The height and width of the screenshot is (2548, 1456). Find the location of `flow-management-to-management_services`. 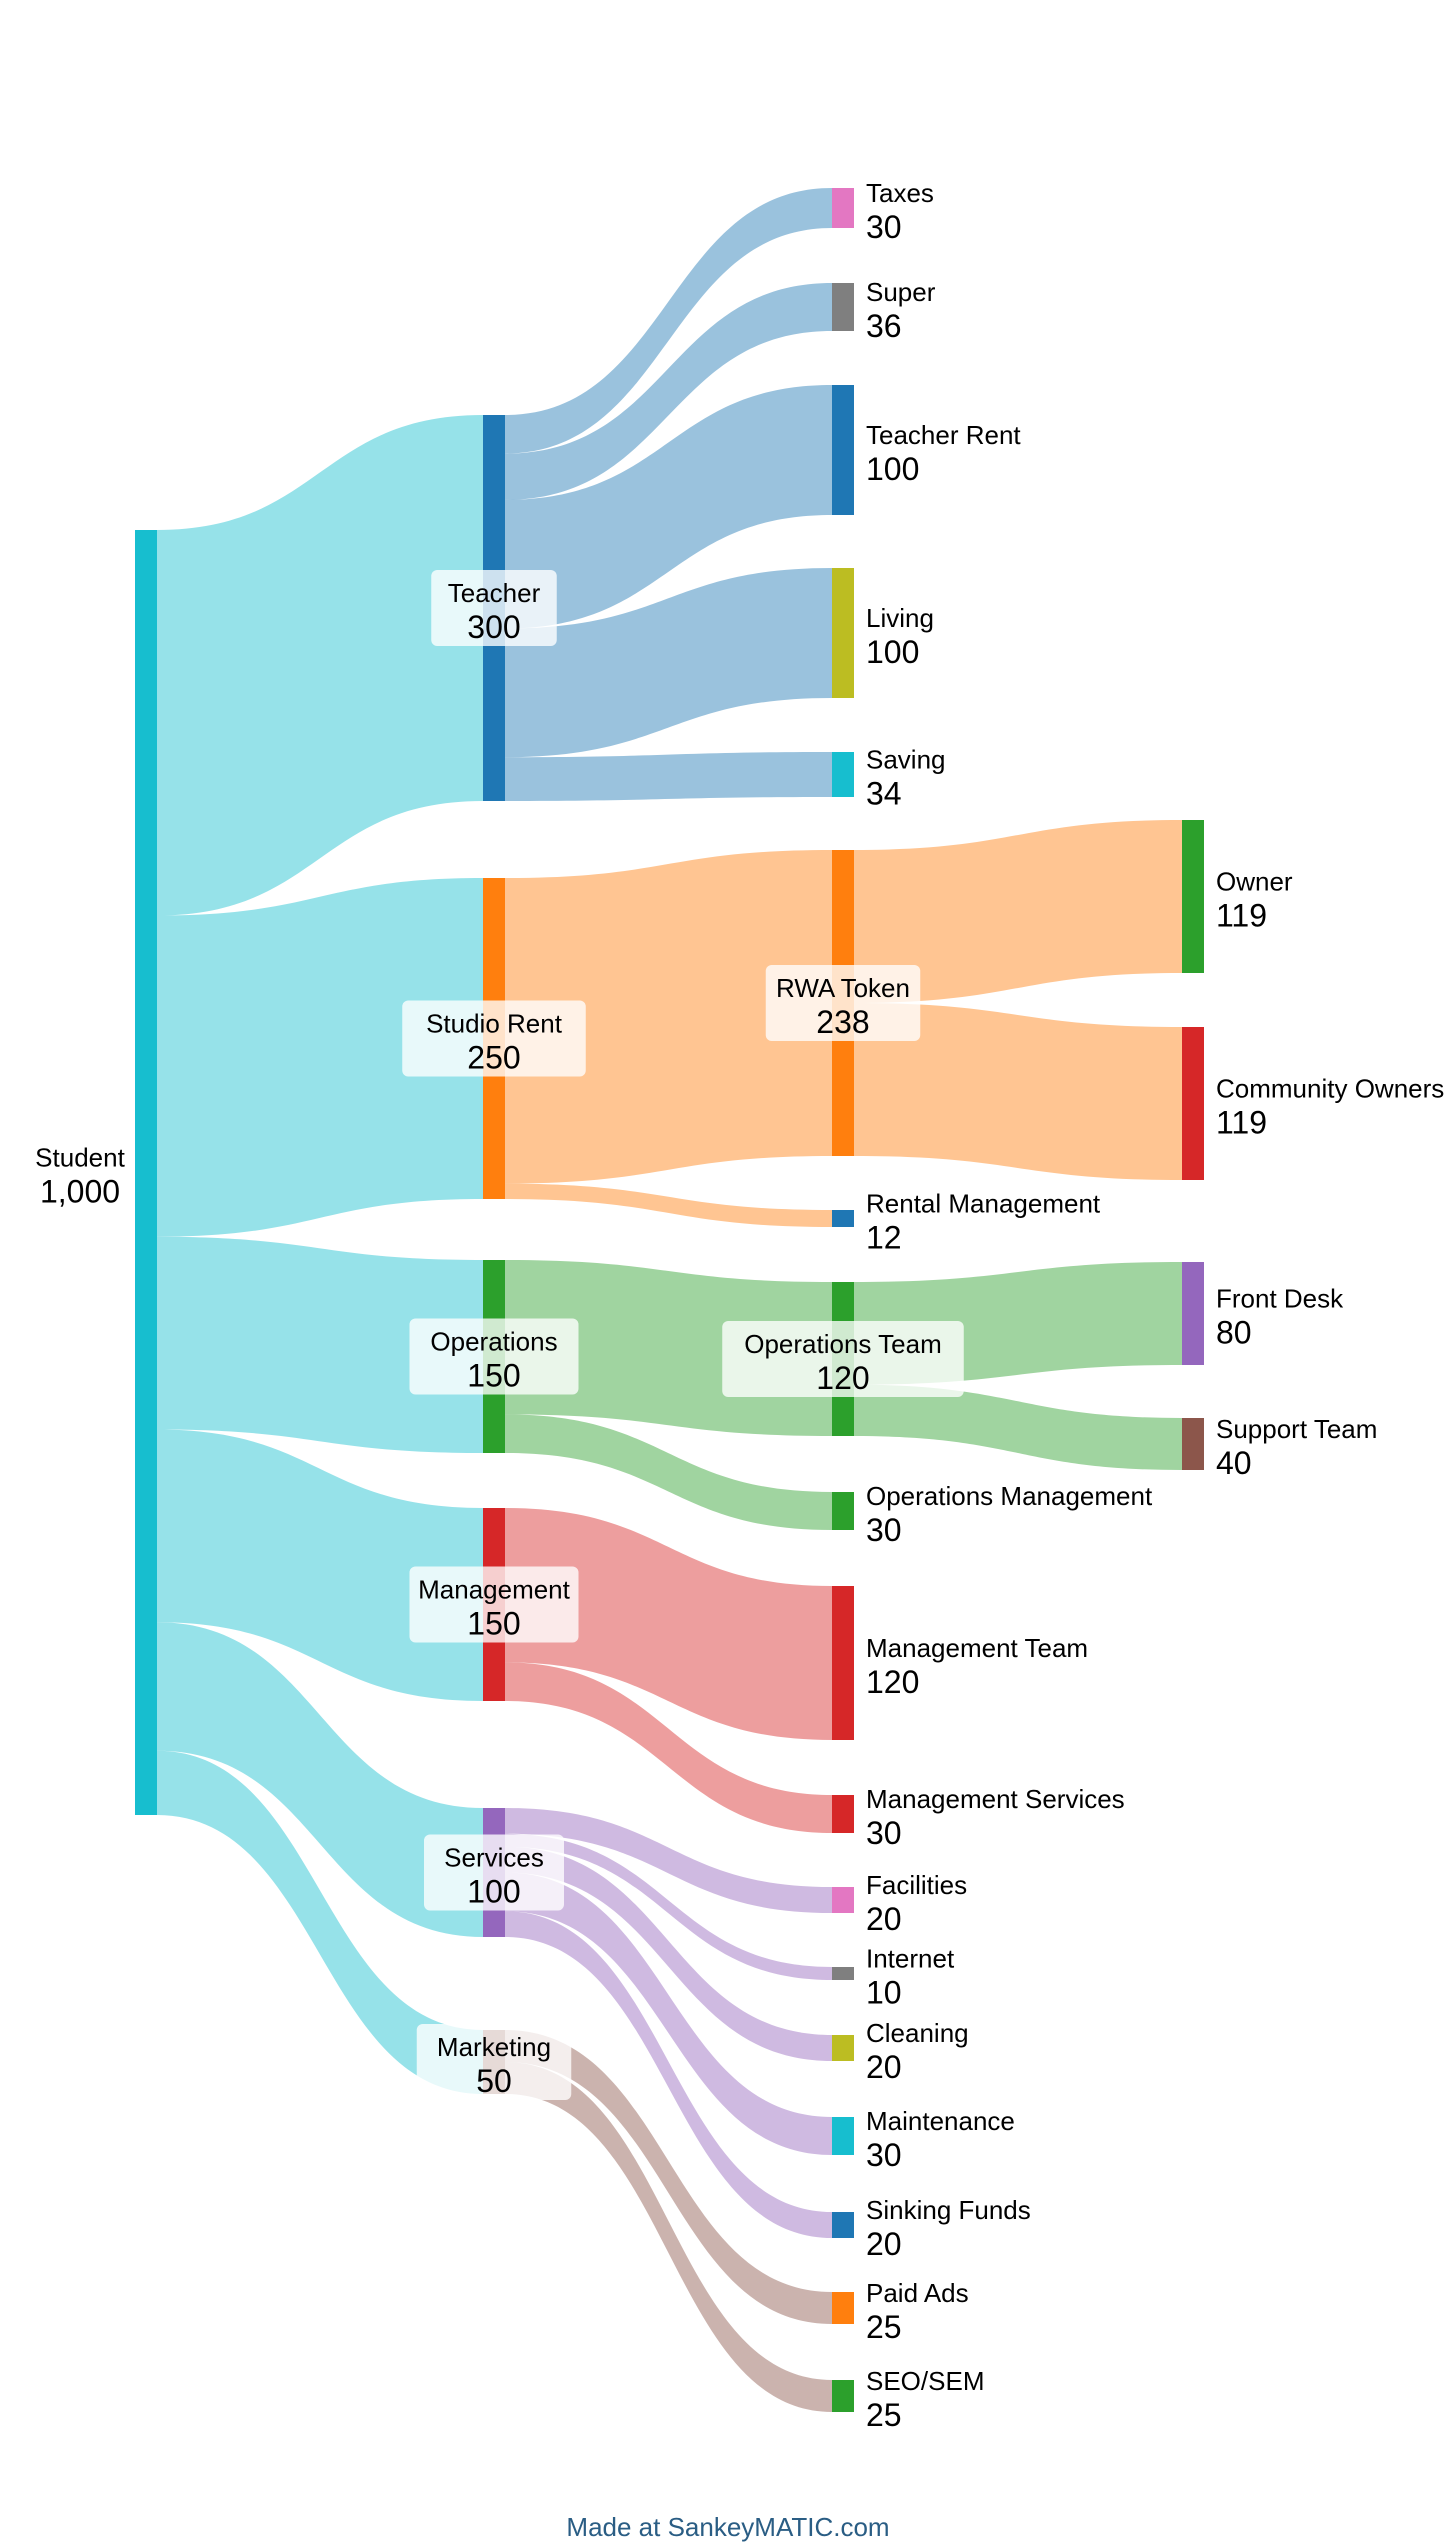

flow-management-to-management_services is located at coordinates (668, 1747).